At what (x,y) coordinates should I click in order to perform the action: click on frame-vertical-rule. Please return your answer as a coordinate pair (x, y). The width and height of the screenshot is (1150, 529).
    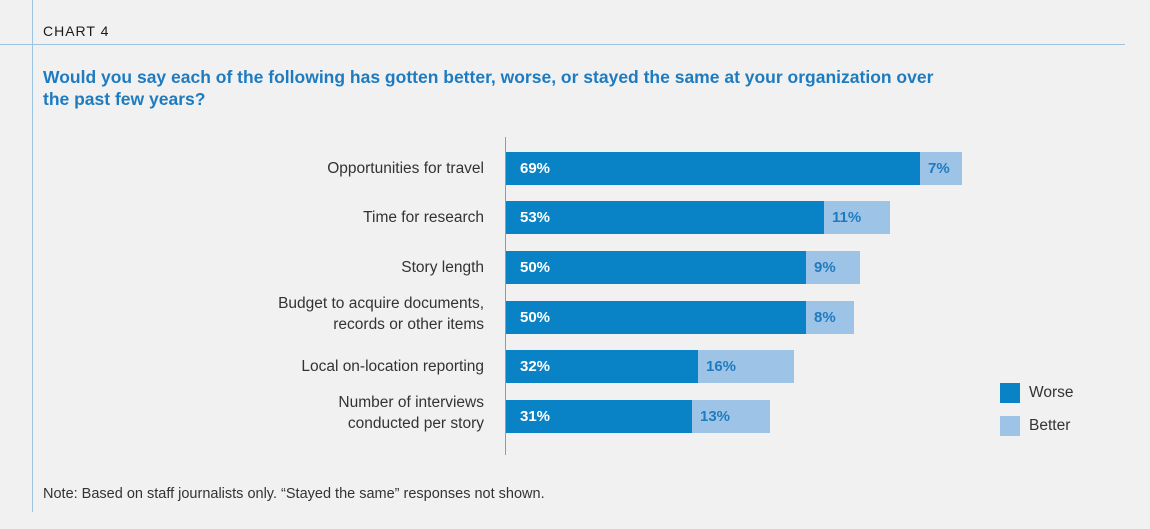
    Looking at the image, I should click on (32, 256).